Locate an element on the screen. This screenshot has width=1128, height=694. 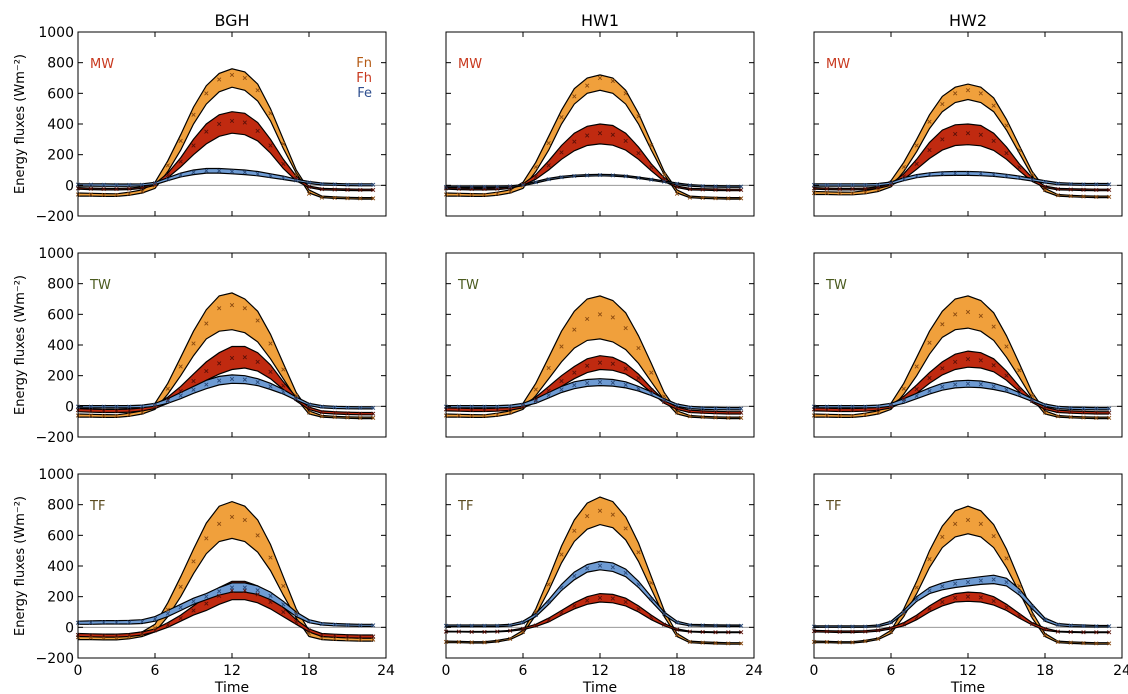
obs-marker-fe-tw-hw1 is located at coordinates (574, 385).